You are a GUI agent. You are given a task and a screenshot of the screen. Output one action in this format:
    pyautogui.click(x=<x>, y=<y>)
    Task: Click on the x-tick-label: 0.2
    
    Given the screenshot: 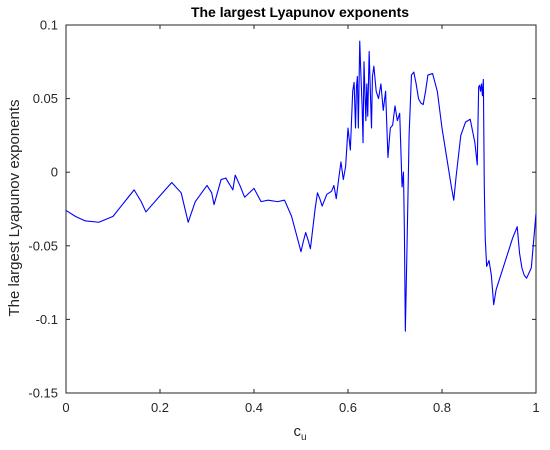 What is the action you would take?
    pyautogui.click(x=160, y=407)
    